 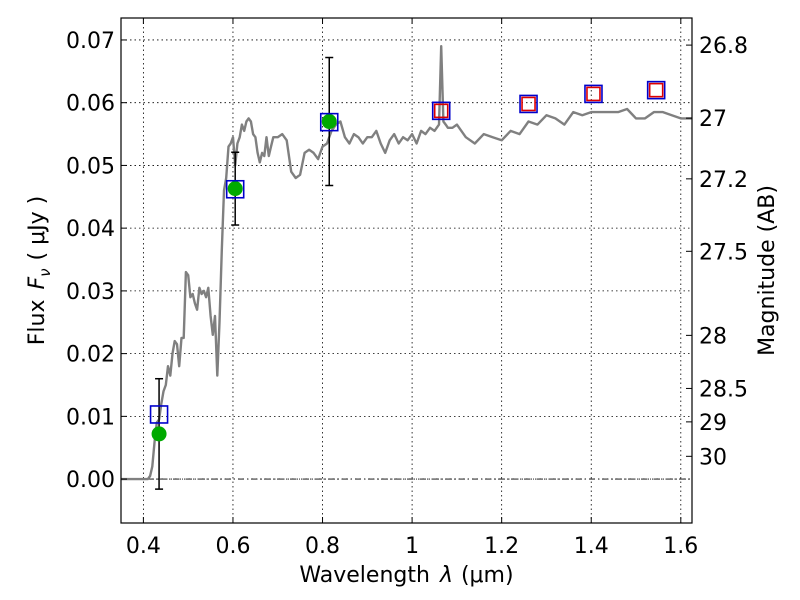 I want to click on x-tick-label: 1, so click(x=412, y=546).